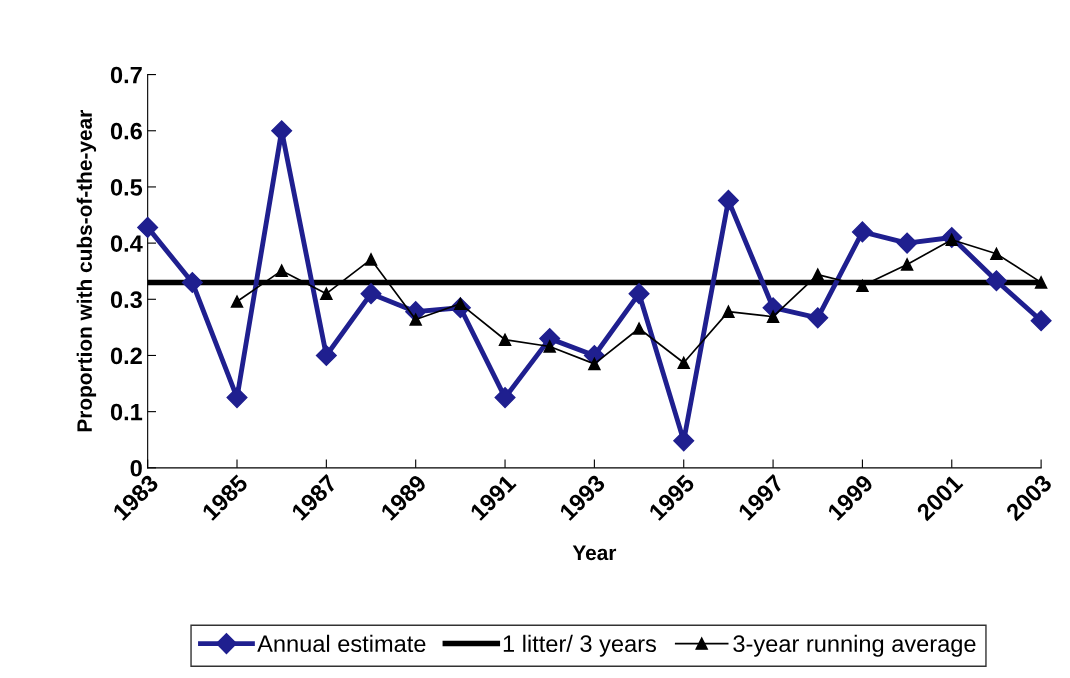 The height and width of the screenshot is (678, 1070). Describe the element at coordinates (594, 553) in the screenshot. I see `x-axis-title: Year` at that location.